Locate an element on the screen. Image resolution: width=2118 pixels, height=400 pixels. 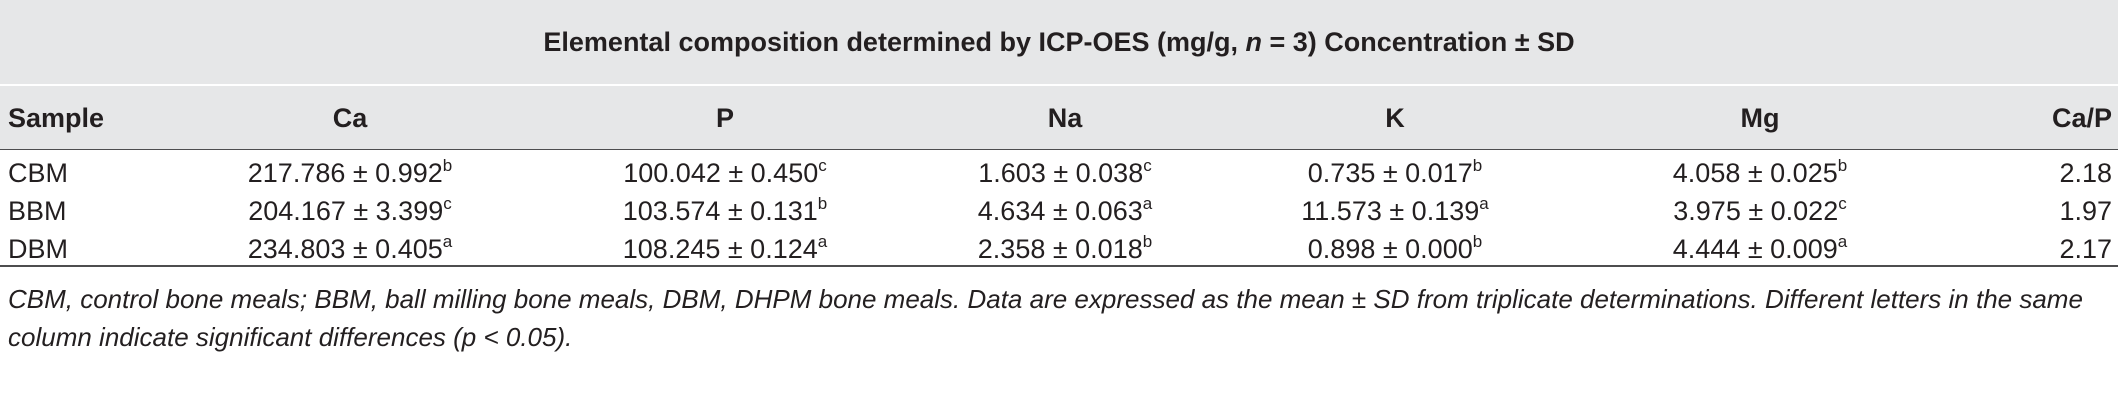
column-header-sample: Sample is located at coordinates (56, 117).